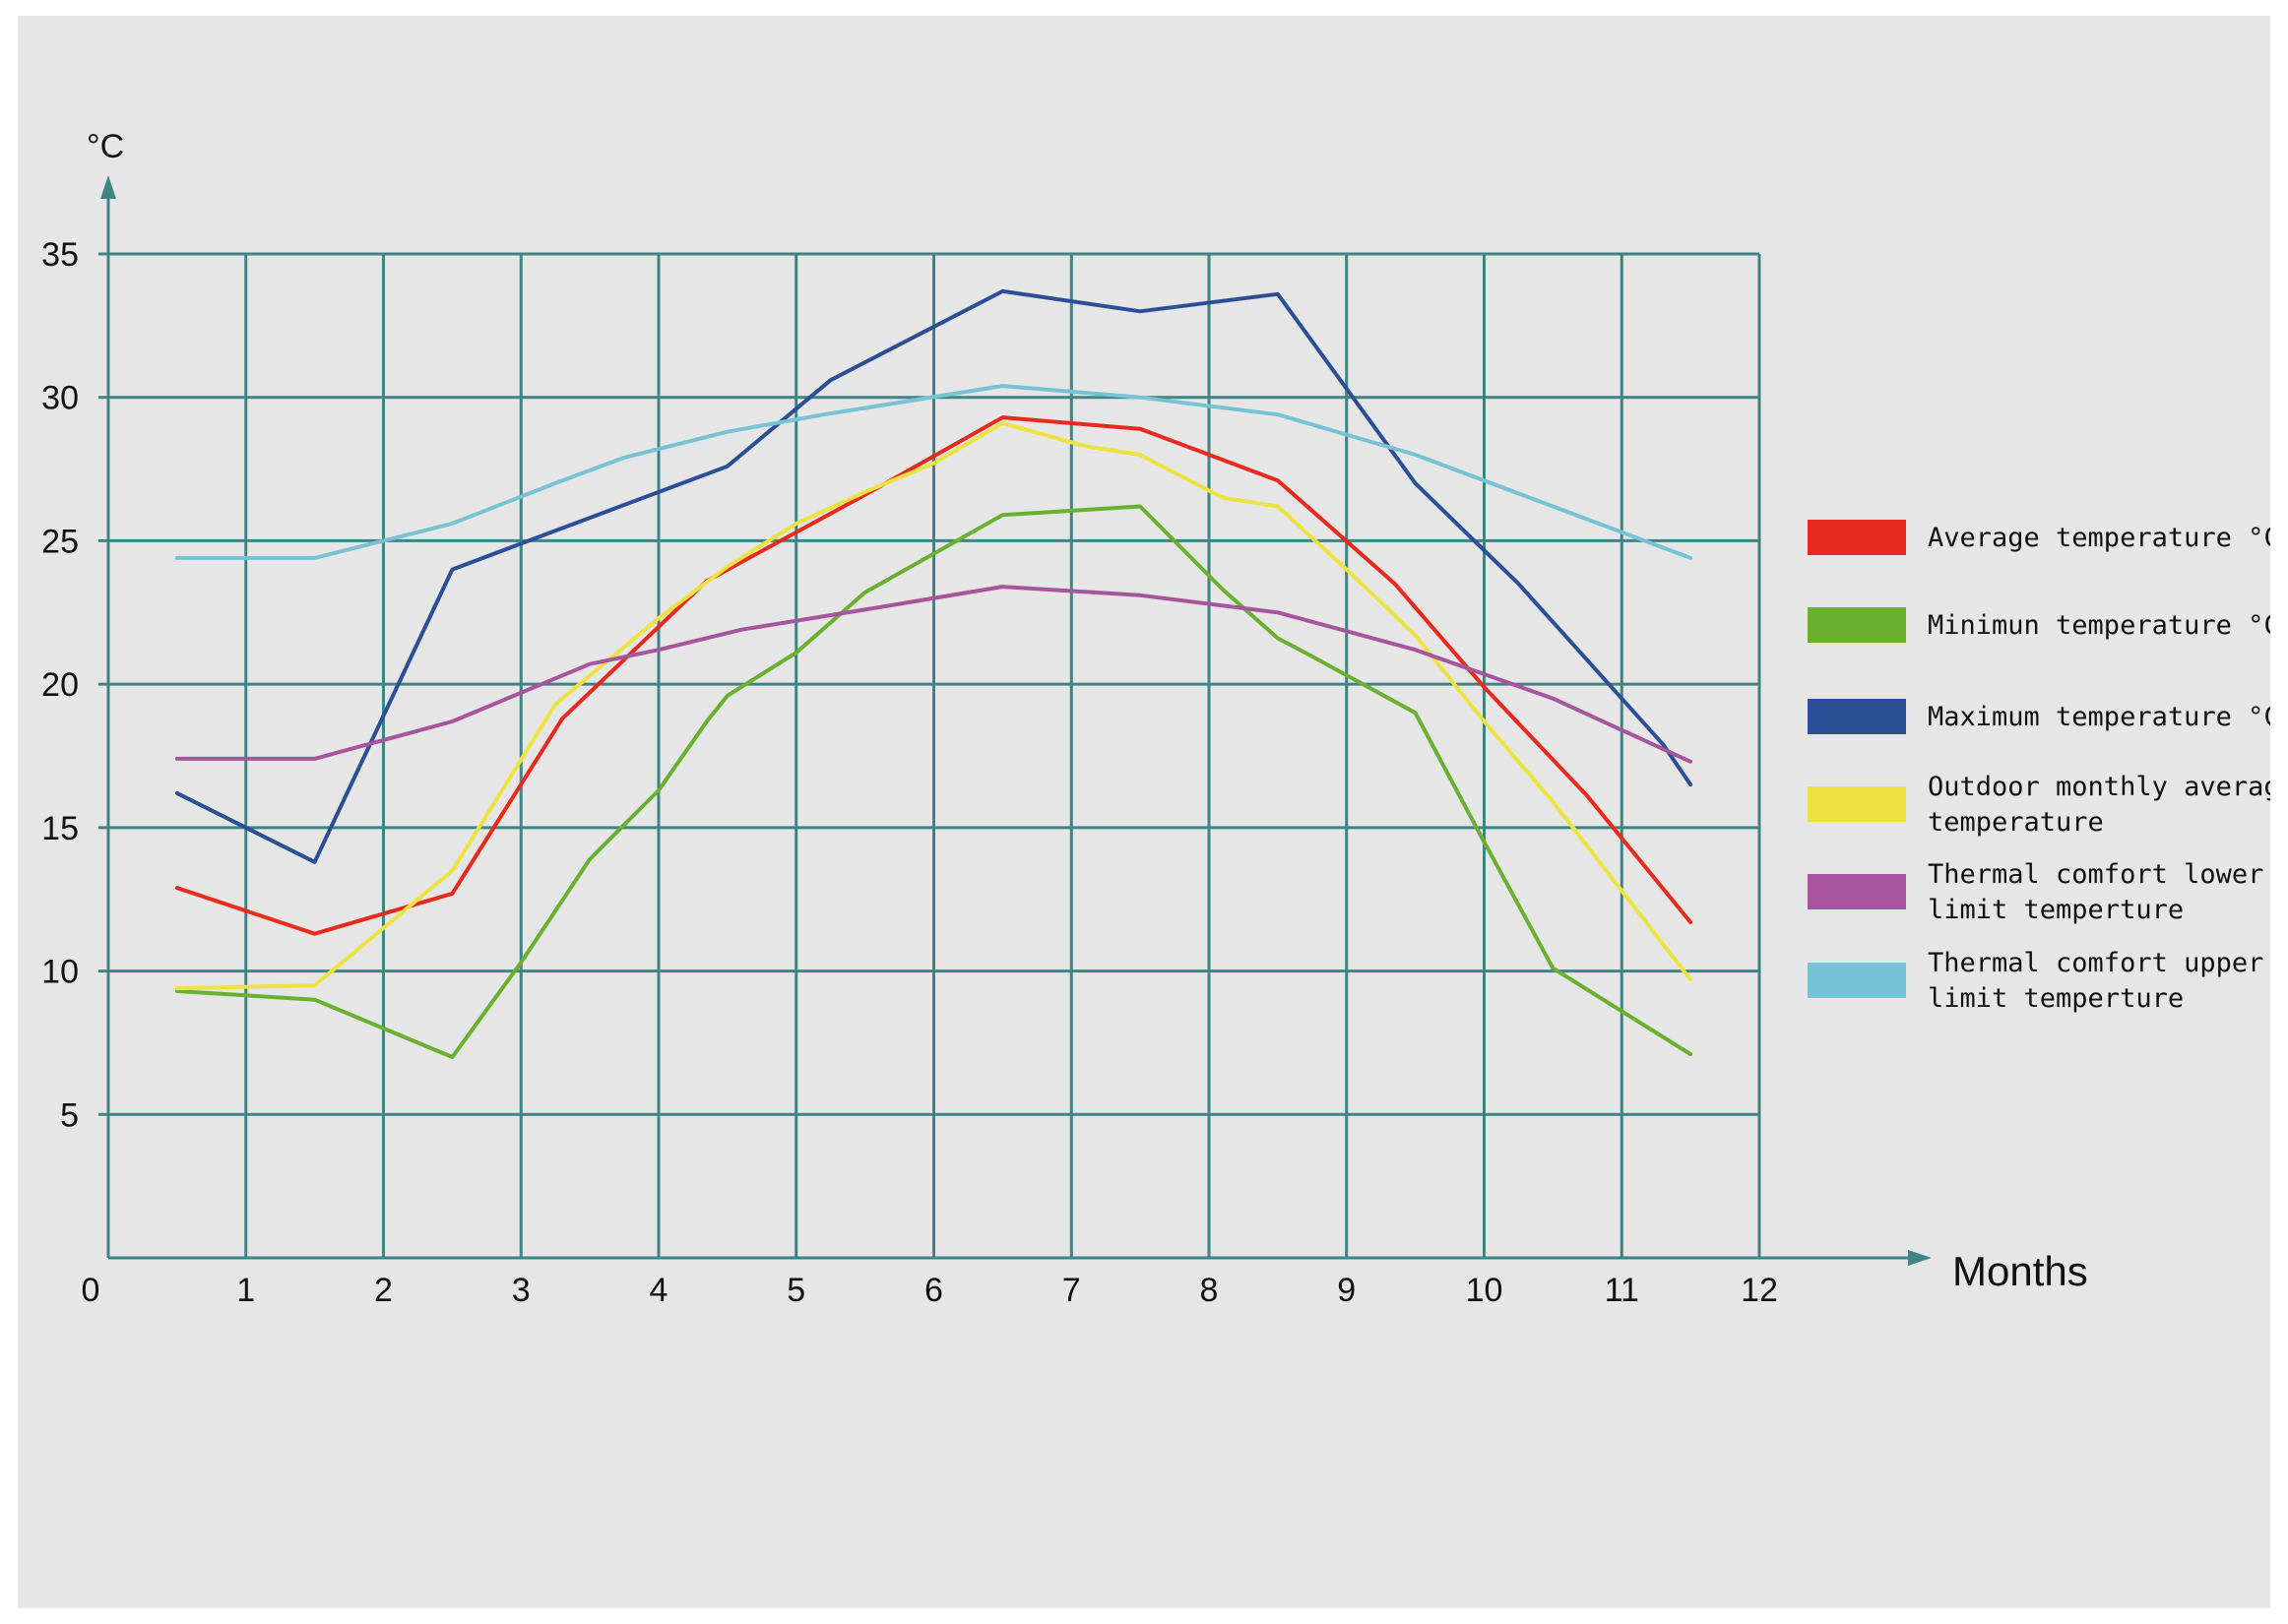 Image resolution: width=2288 pixels, height=1624 pixels. What do you see at coordinates (2099, 717) in the screenshot?
I see `legend-label: Maximum temperature °C` at bounding box center [2099, 717].